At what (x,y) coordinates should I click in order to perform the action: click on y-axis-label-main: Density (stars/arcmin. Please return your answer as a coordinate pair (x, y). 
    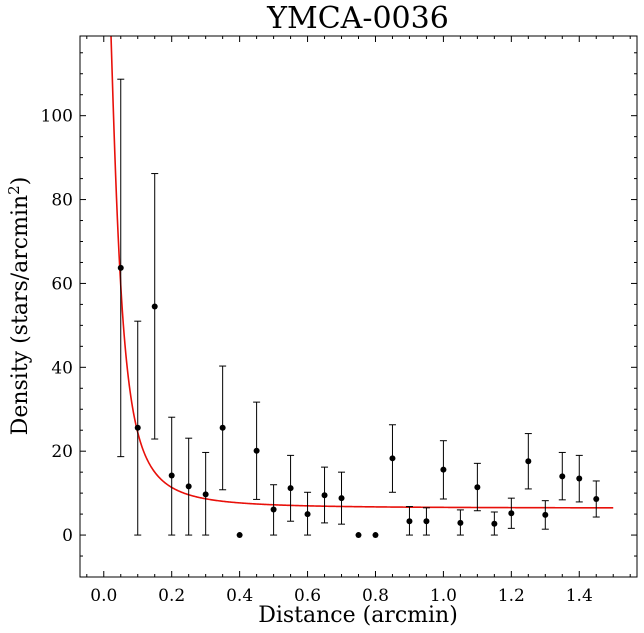
    Looking at the image, I should click on (20, 315).